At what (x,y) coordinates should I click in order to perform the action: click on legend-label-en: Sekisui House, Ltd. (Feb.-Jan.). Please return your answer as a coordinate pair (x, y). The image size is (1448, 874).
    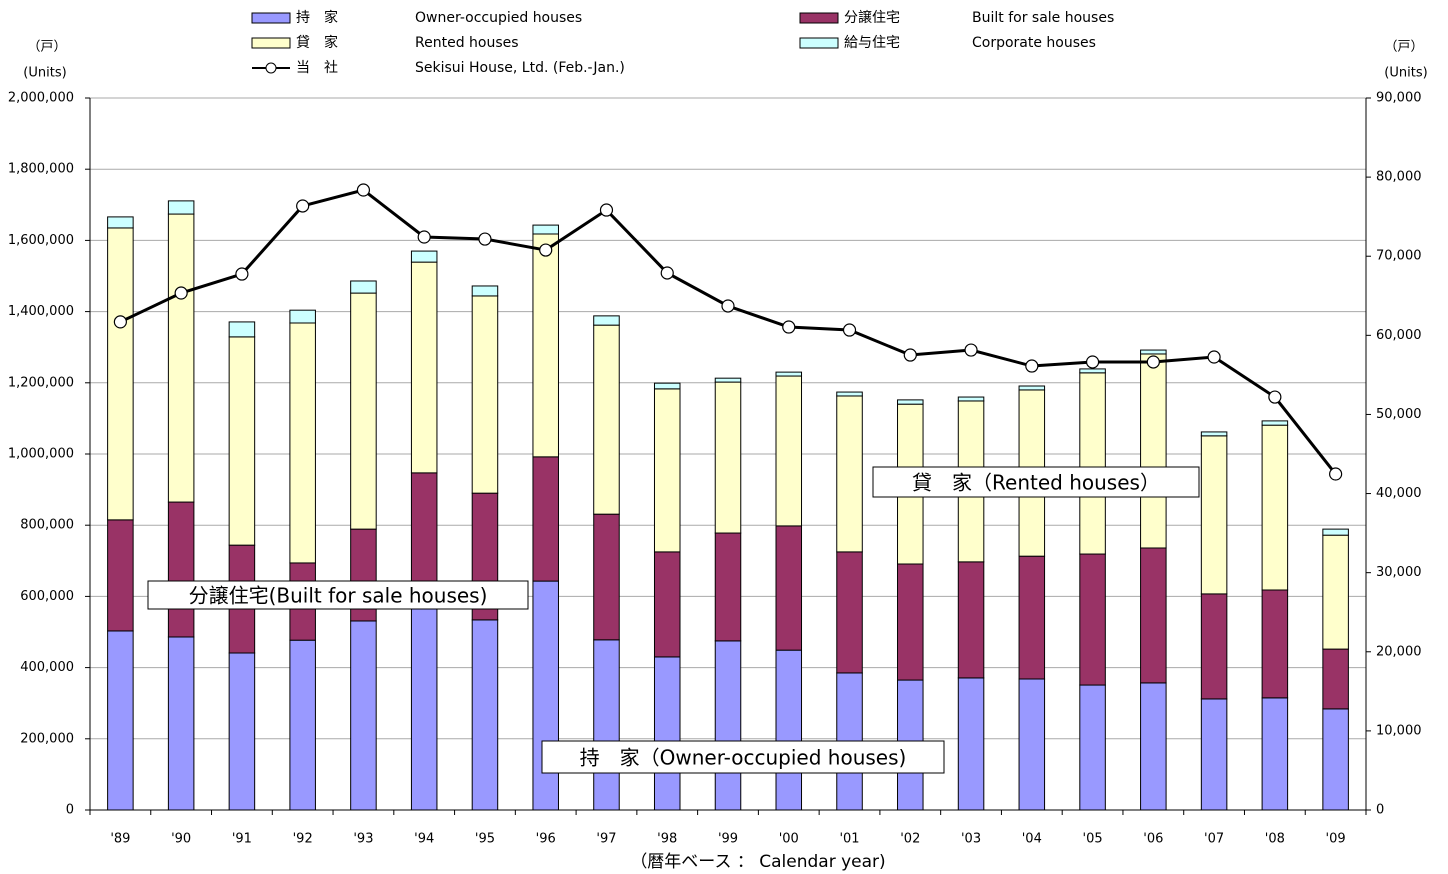
    Looking at the image, I should click on (520, 68).